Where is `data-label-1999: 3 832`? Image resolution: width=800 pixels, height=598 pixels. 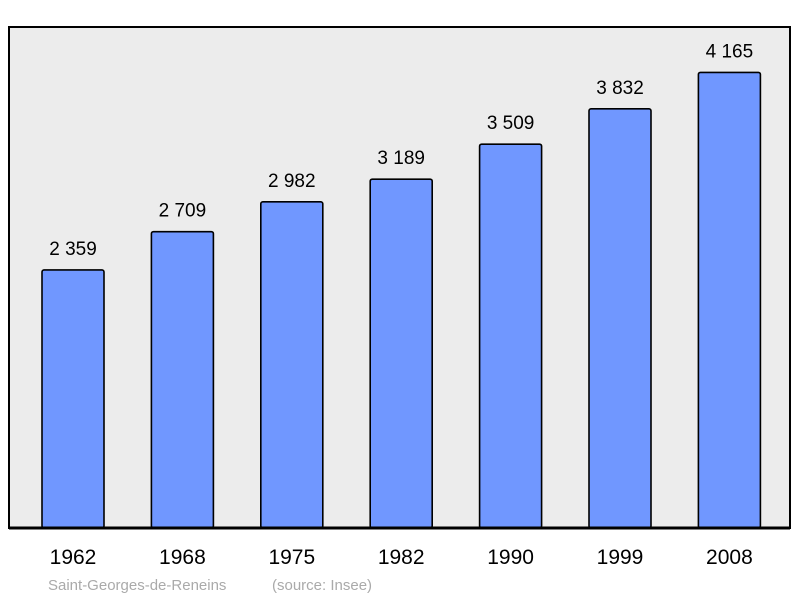 data-label-1999: 3 832 is located at coordinates (620, 88).